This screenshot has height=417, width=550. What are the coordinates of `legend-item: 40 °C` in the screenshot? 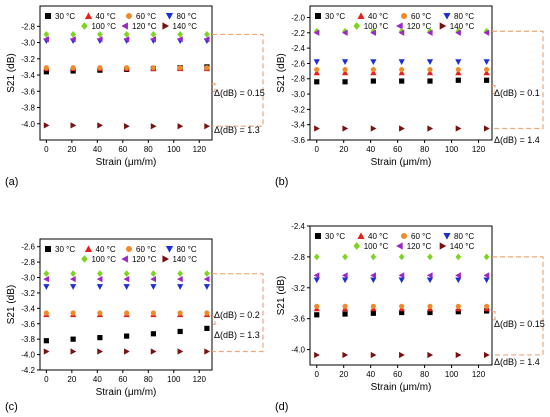 It's located at (372, 16).